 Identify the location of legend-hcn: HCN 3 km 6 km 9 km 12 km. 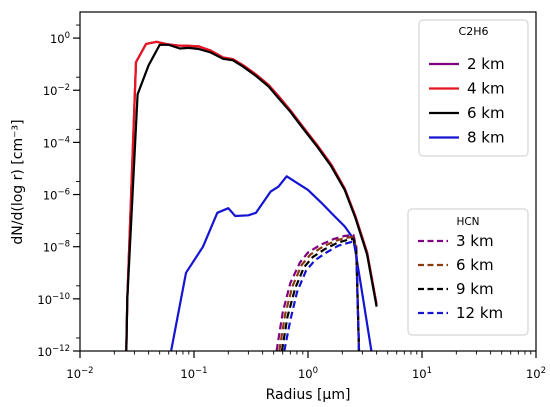
(468, 272).